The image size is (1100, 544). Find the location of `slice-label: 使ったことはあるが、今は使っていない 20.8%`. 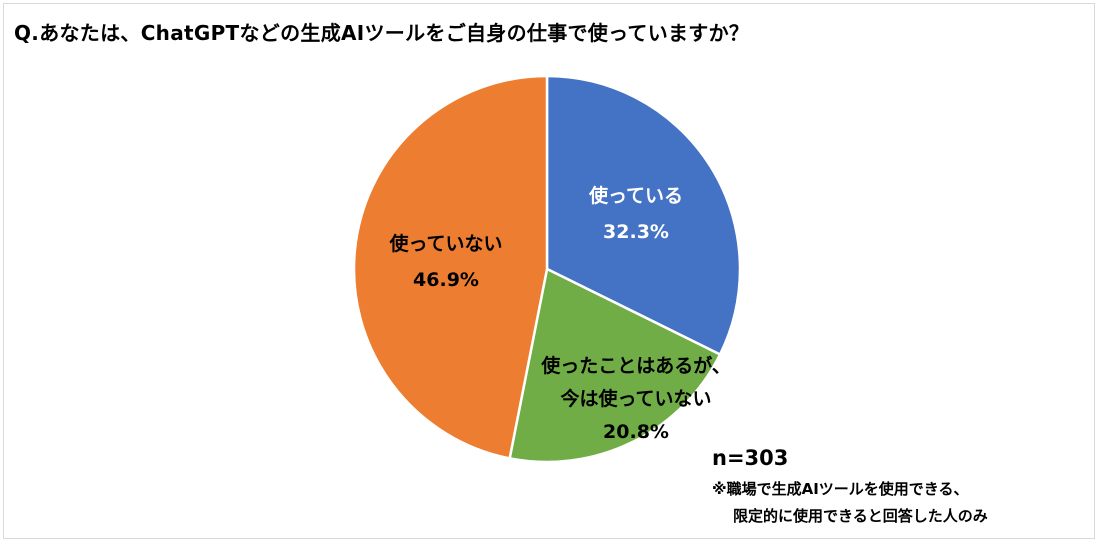

slice-label: 使ったことはあるが、今は使っていない 20.8% is located at coordinates (635, 398).